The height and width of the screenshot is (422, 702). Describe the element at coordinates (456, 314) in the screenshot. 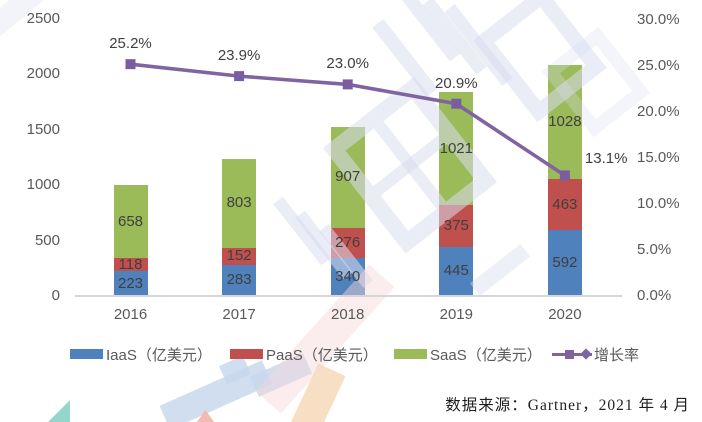

I see `x-axis-label: 2019` at that location.